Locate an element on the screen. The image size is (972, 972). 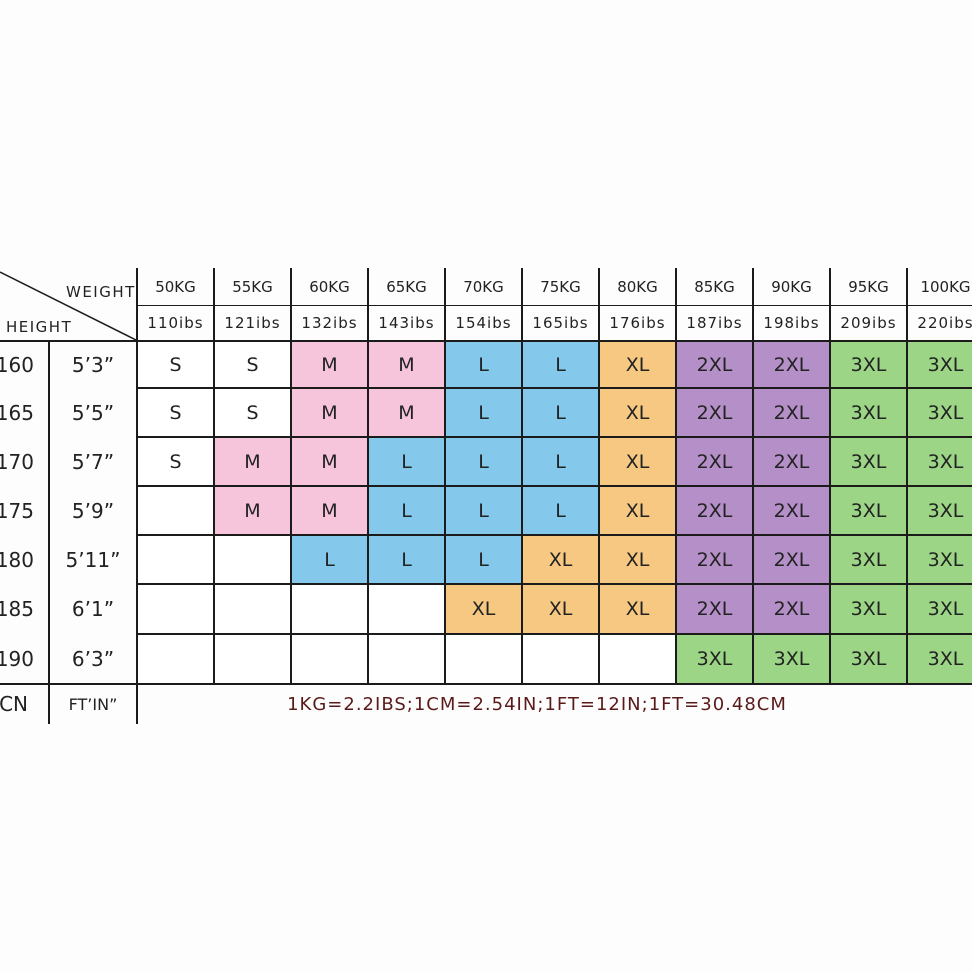
weight-corner-label: WEIGHT is located at coordinates (101, 292).